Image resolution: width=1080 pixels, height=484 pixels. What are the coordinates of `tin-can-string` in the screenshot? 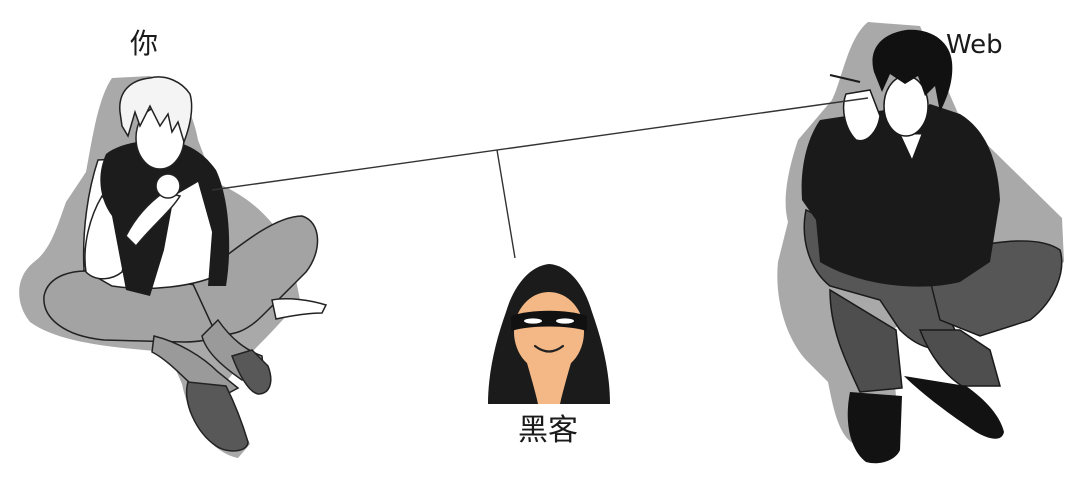 It's located at (540, 144).